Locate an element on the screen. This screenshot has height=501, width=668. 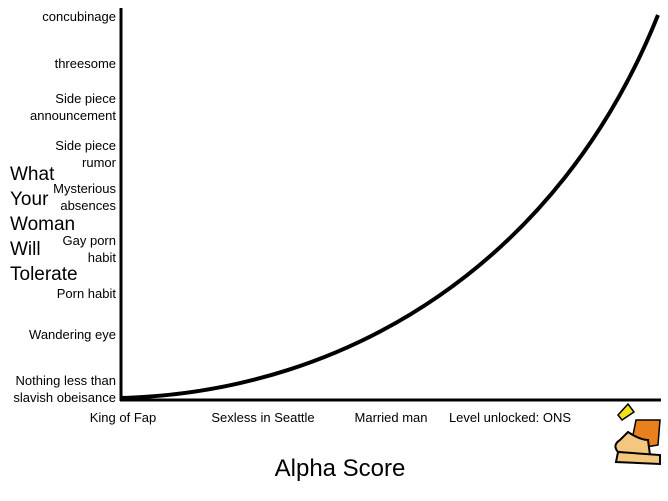
x-tick-label: Sexless in Seattle is located at coordinates (263, 417).